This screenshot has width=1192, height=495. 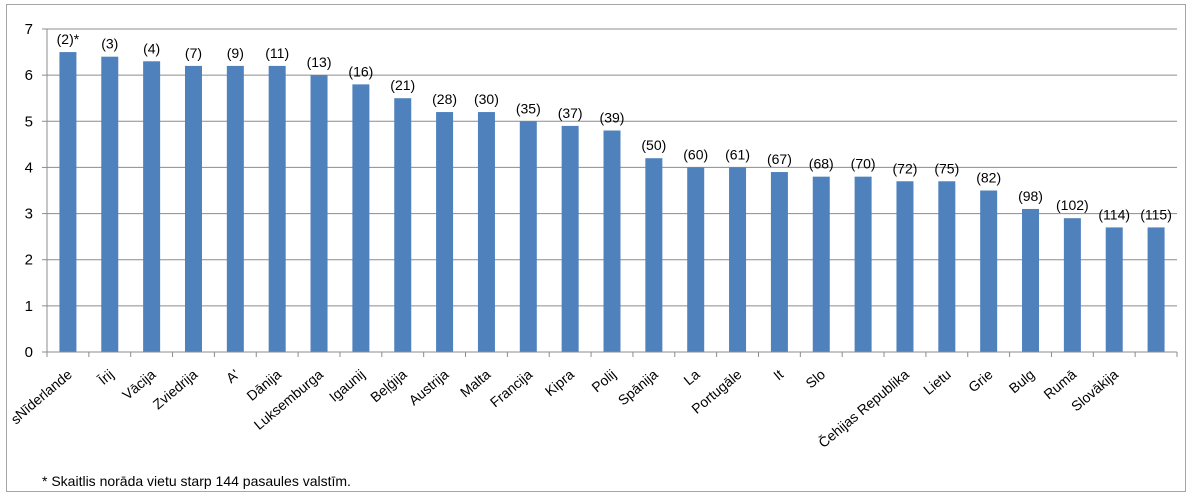 What do you see at coordinates (1072, 205) in the screenshot?
I see `data-label: (102)` at bounding box center [1072, 205].